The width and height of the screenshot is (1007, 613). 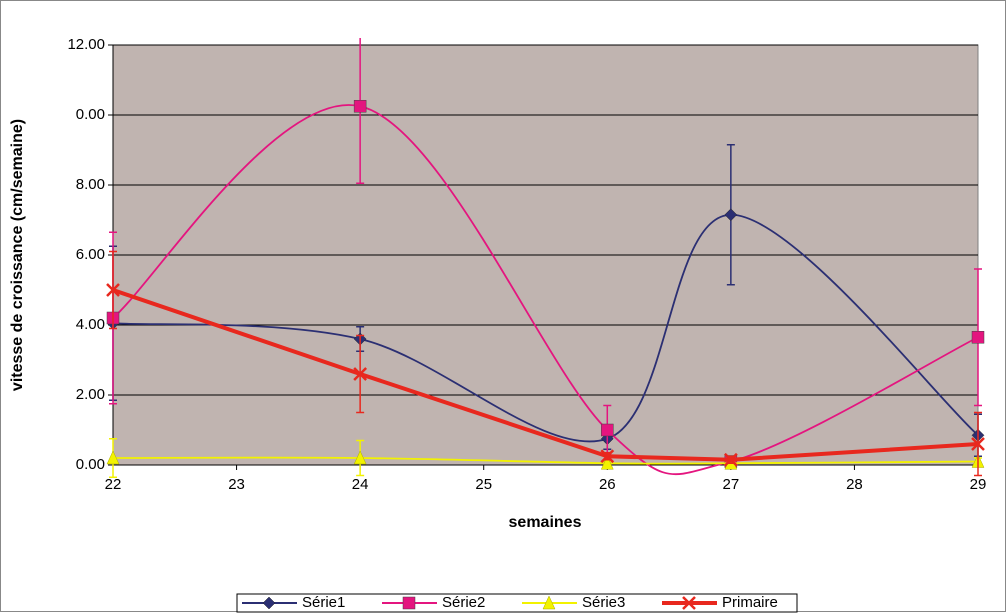 I want to click on y-axis-title: vitesse de croissance (cm/semaine), so click(x=17, y=255).